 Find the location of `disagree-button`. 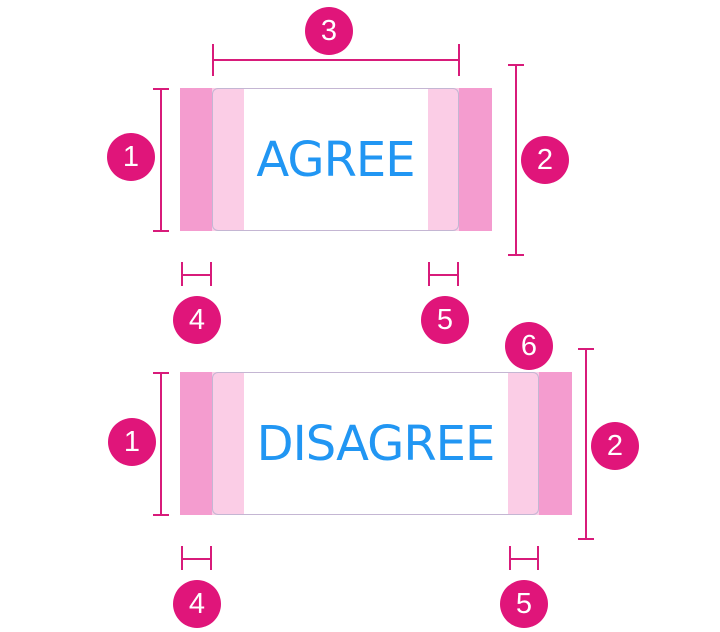

disagree-button is located at coordinates (375, 443).